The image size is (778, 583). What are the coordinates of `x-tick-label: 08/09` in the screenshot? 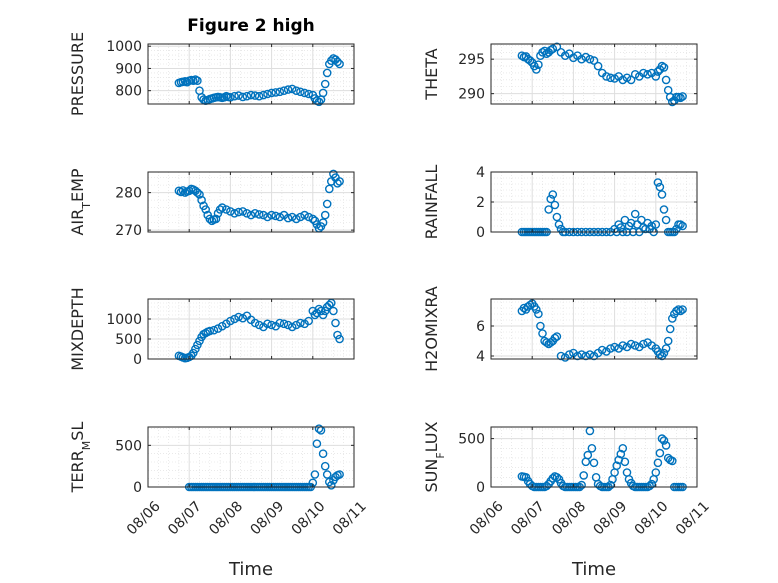 It's located at (267, 518).